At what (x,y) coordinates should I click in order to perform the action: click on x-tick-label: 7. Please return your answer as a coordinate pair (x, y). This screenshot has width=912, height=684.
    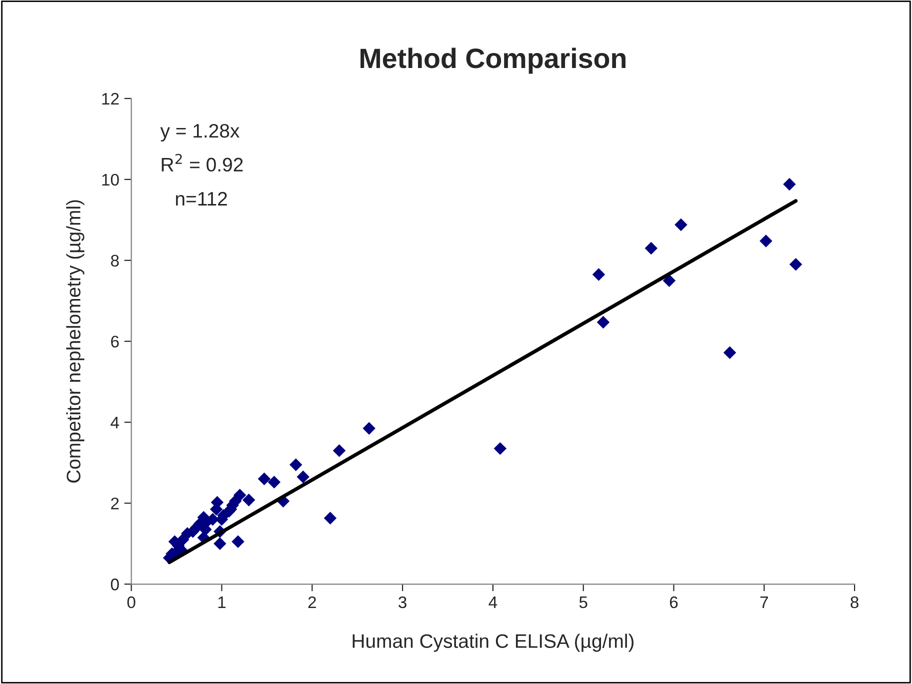
    Looking at the image, I should click on (764, 602).